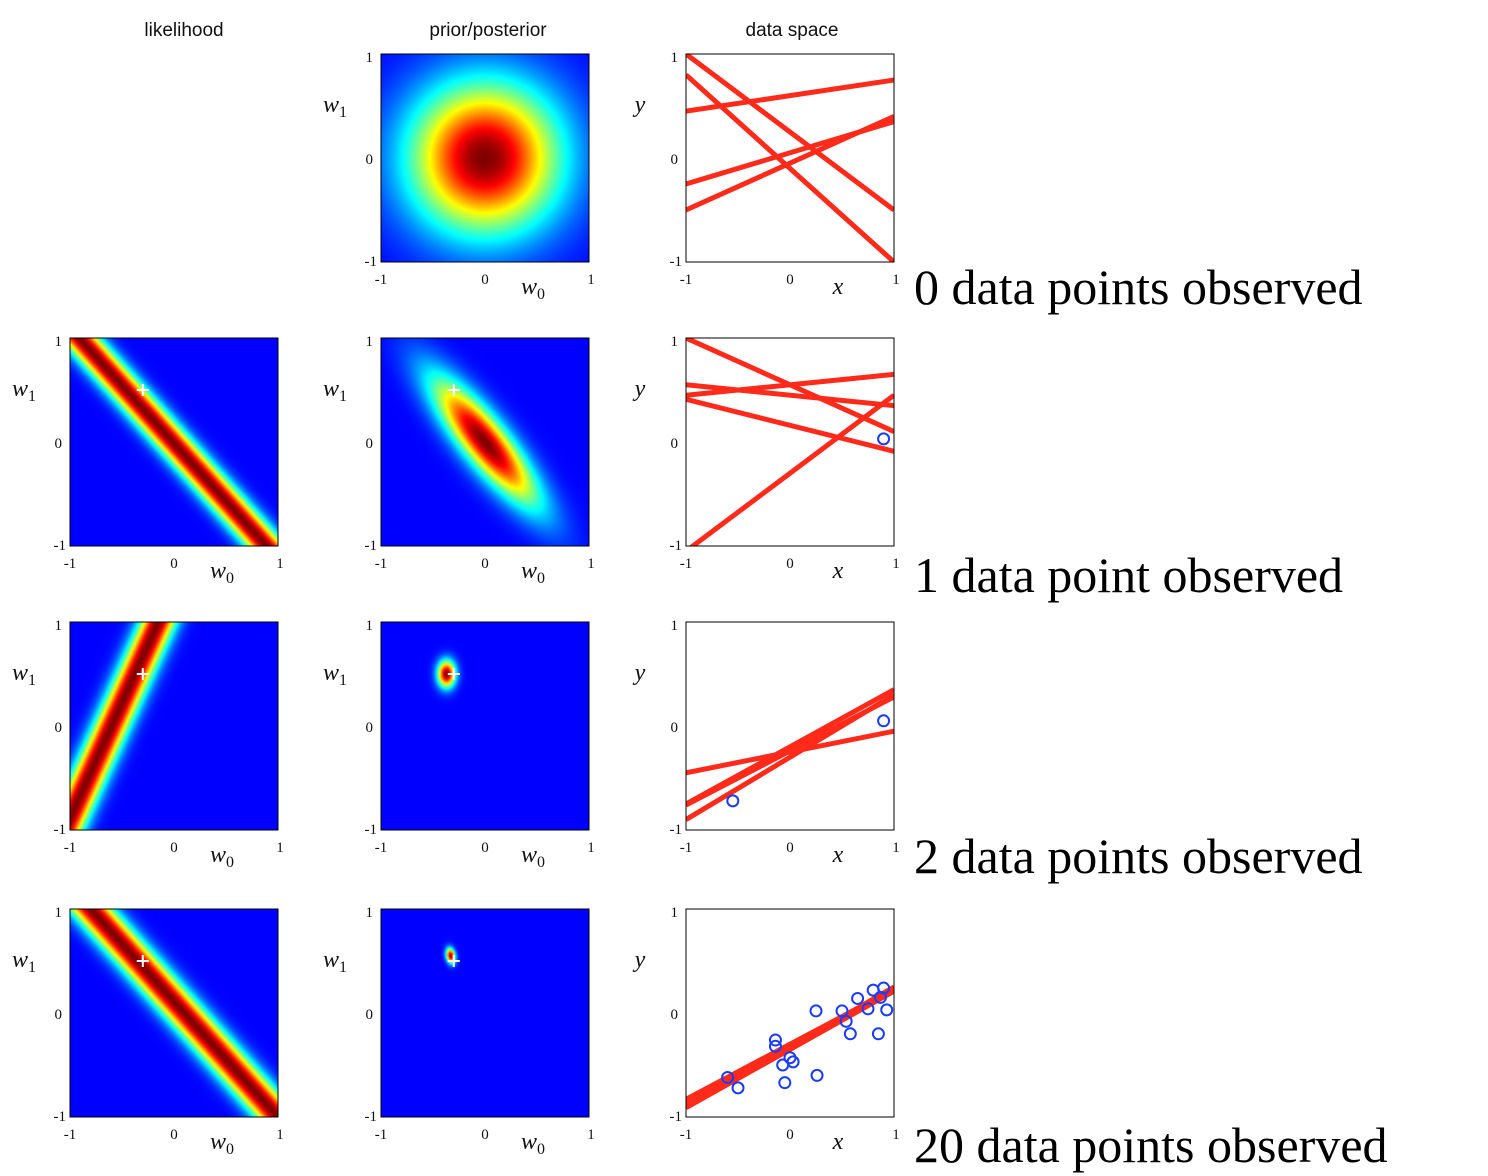 This screenshot has height=1176, width=1488. What do you see at coordinates (459, 176) in the screenshot?
I see `posterior-panel: 1 0 -1 -1 0 1 w1 w0` at bounding box center [459, 176].